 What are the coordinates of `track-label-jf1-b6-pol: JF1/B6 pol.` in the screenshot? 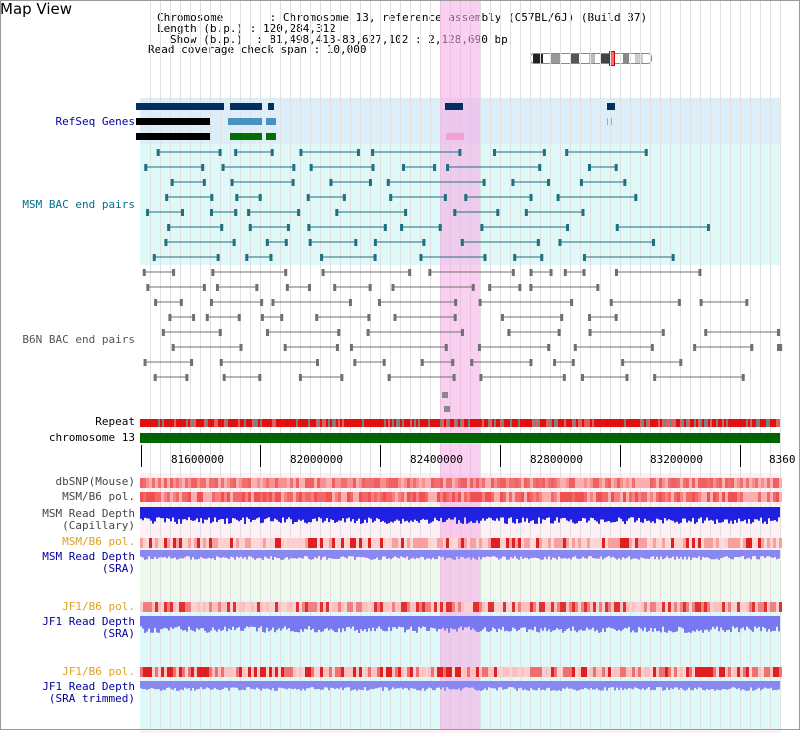 It's located at (98, 606).